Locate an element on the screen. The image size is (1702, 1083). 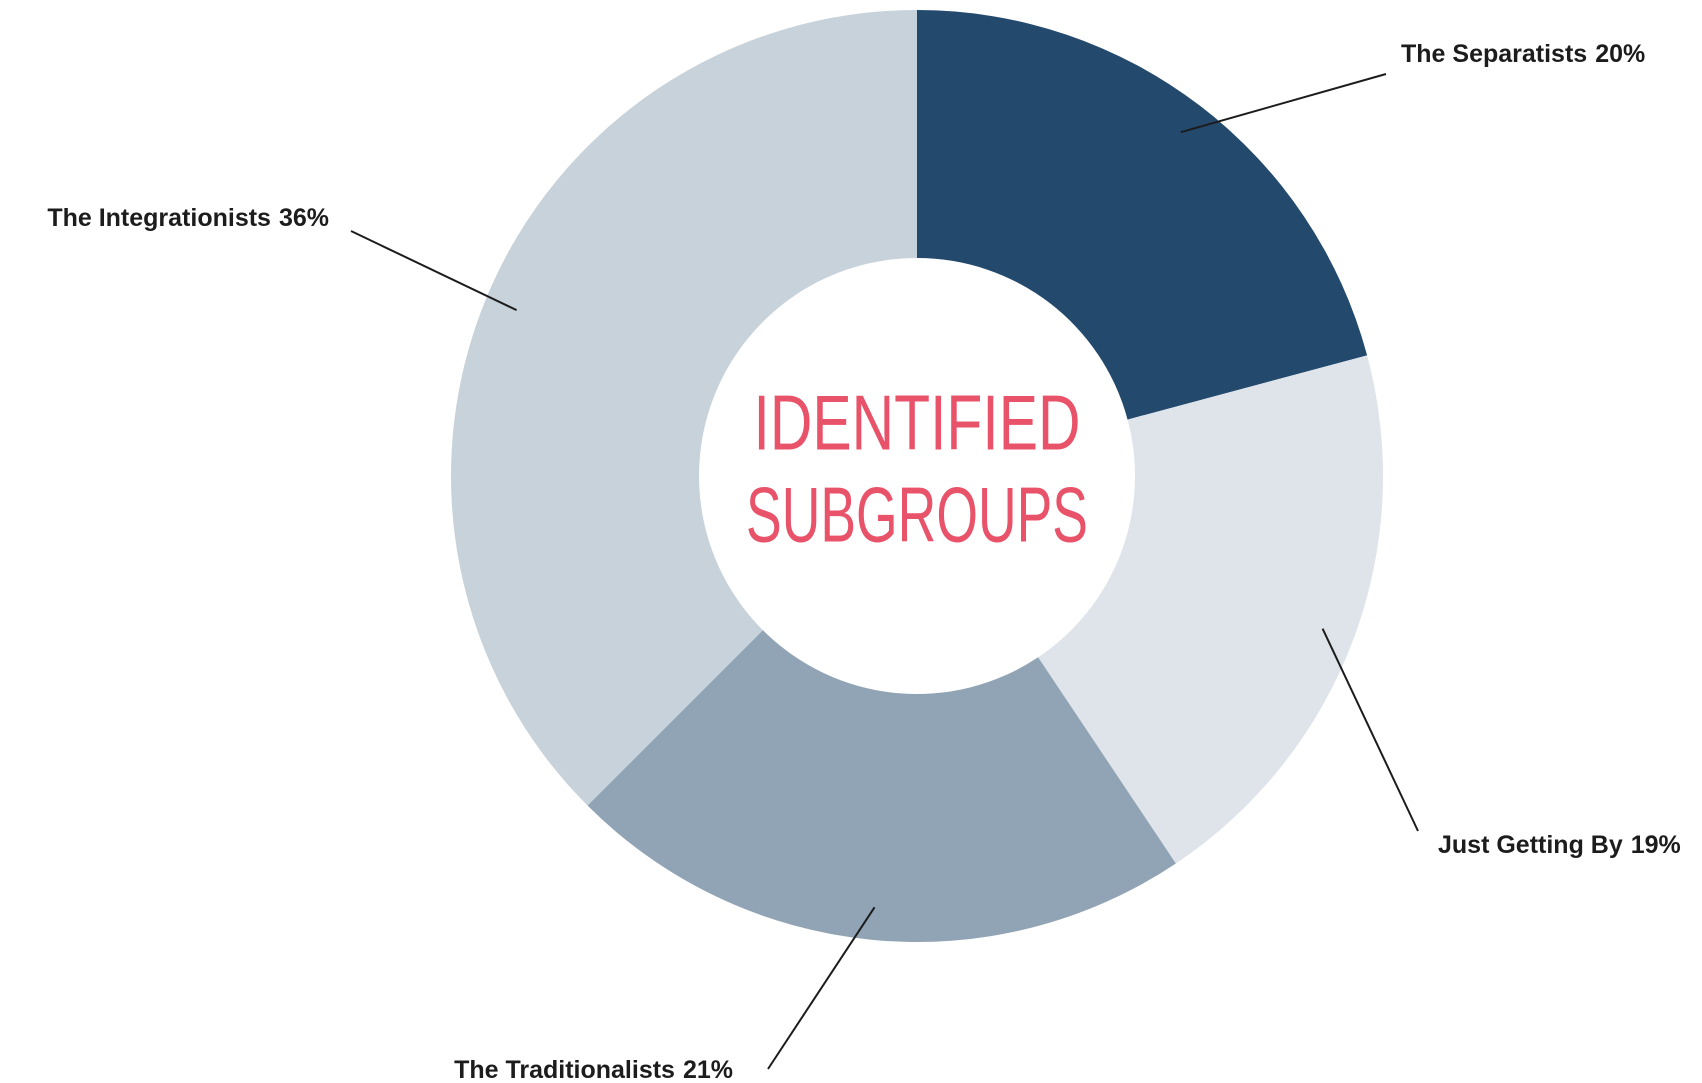
value-label: 20% is located at coordinates (1620, 54).